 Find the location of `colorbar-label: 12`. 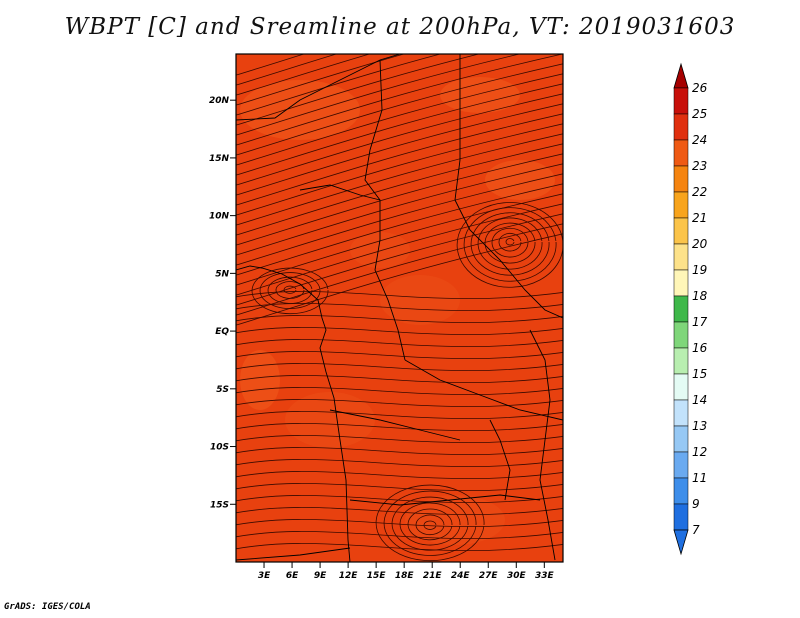

colorbar-label: 12 is located at coordinates (699, 452).